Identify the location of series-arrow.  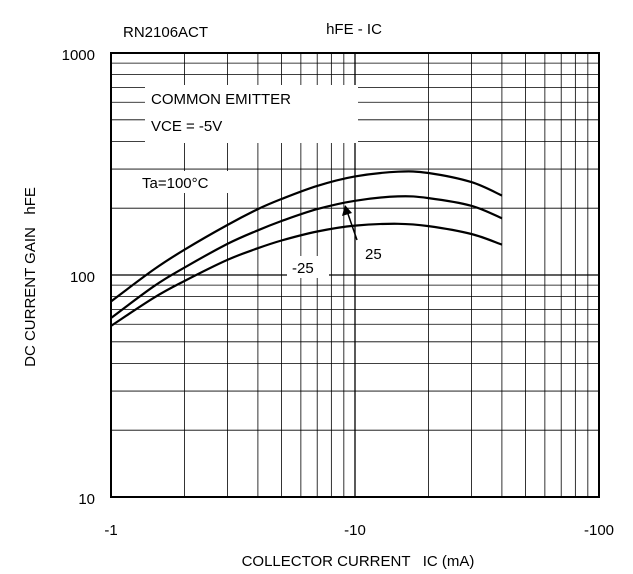
(352, 227).